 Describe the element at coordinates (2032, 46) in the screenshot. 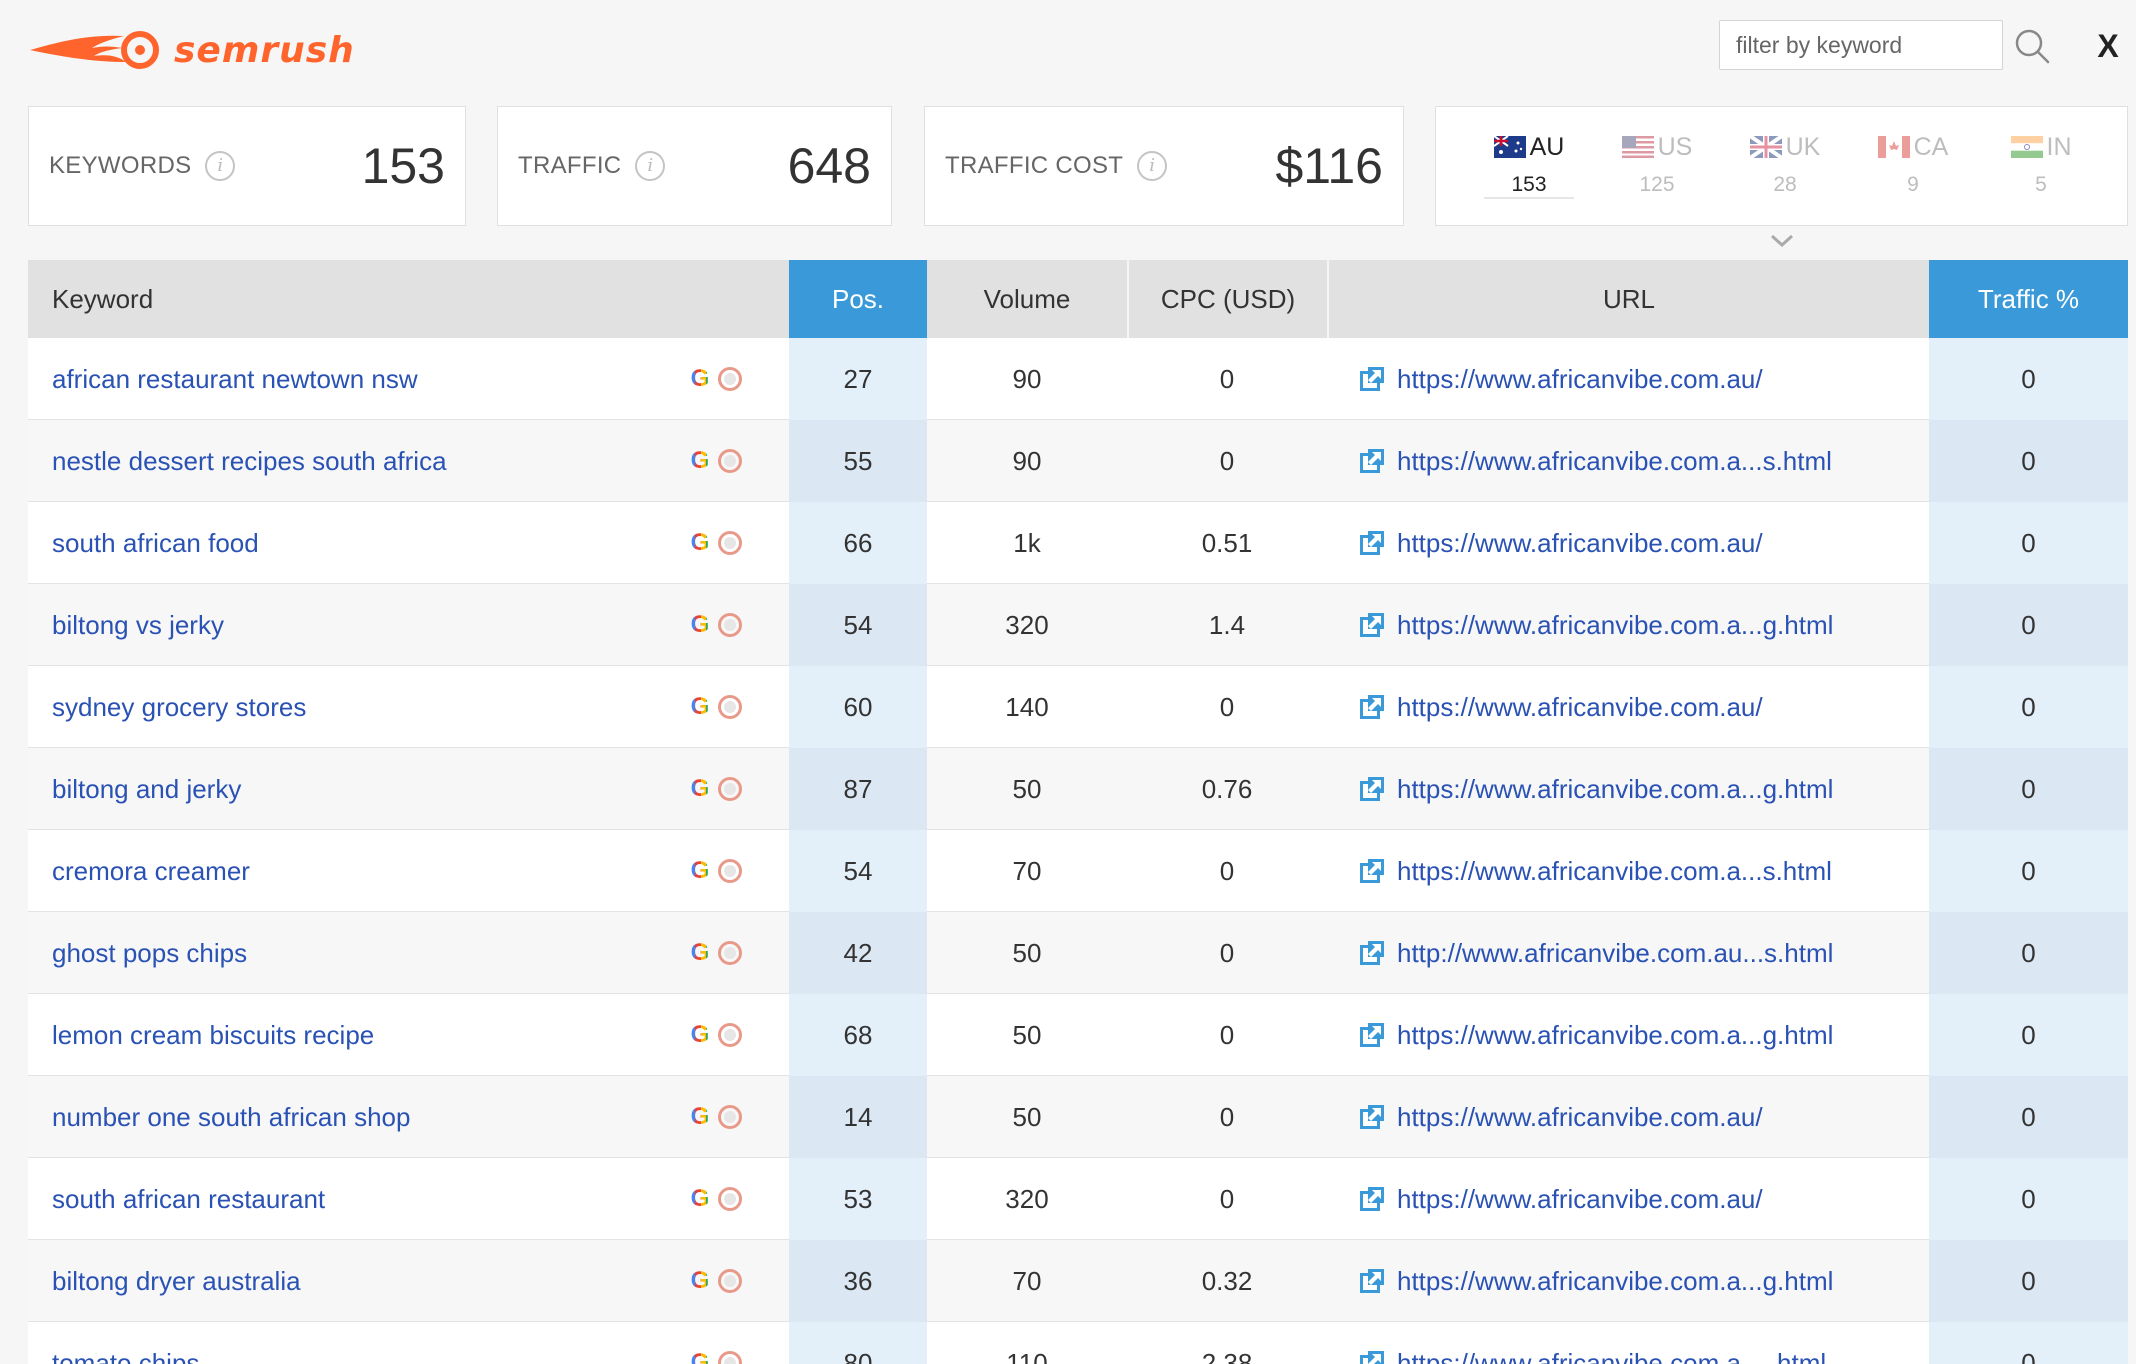

I see `search-icon` at that location.